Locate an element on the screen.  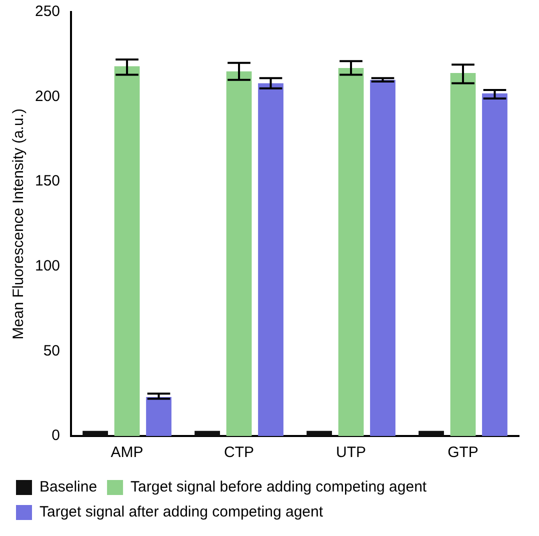
y-tick-label: 150 is located at coordinates (47, 181).